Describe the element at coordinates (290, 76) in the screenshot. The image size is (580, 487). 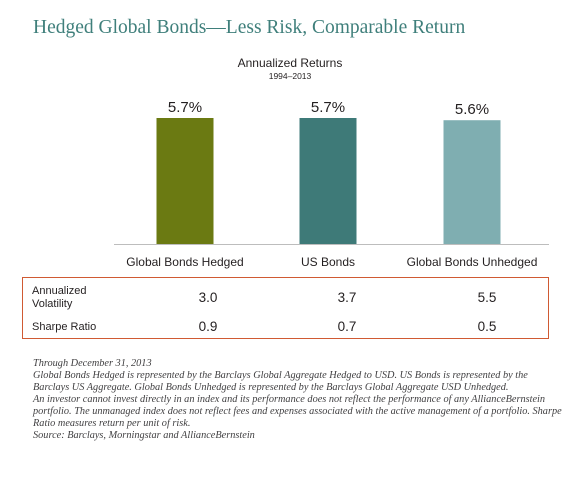
I see `chart-subtitle: 1994–2013` at that location.